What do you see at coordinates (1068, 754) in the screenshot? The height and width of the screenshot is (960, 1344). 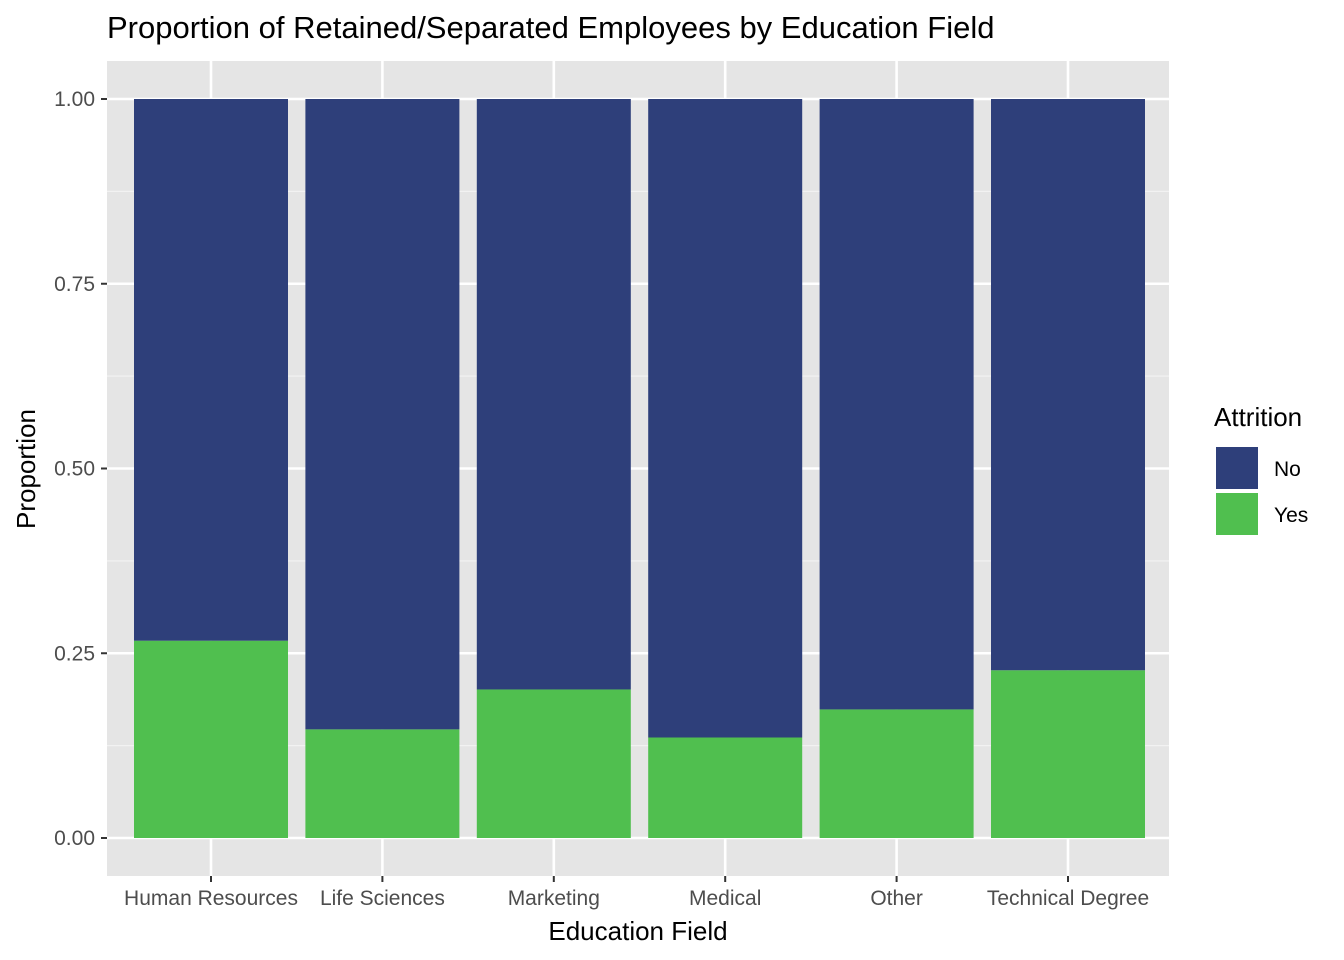 I see `bar-yes-technical-degree` at bounding box center [1068, 754].